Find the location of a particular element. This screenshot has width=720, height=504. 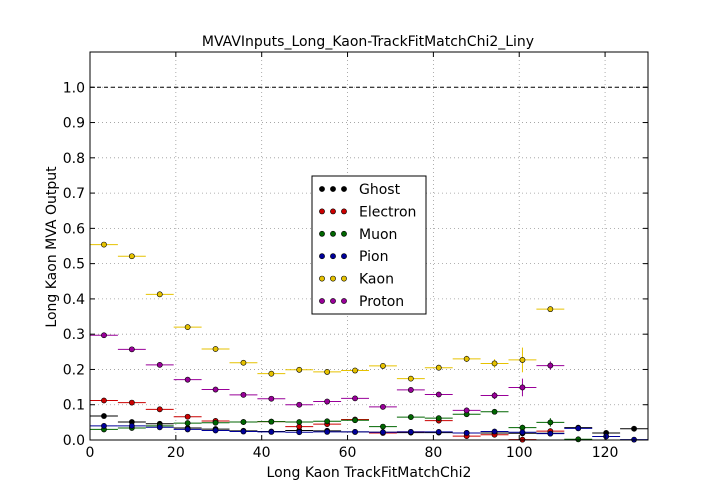

y-tick-label: 0.6 is located at coordinates (74, 229).